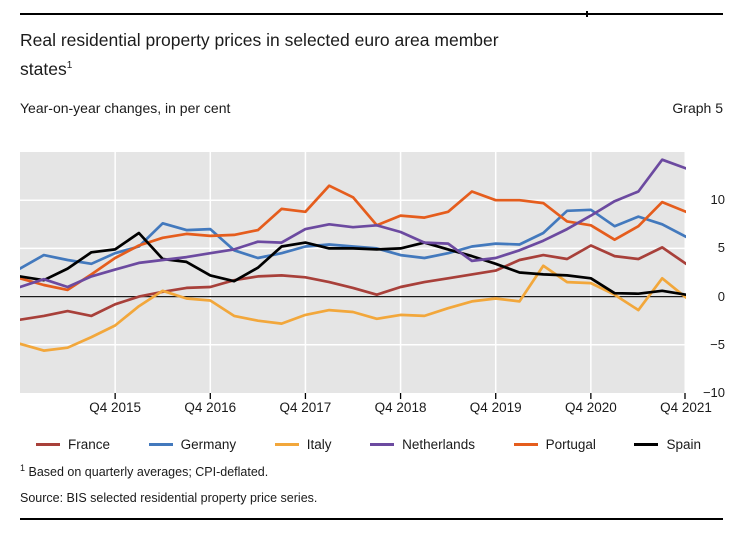 The width and height of the screenshot is (737, 535). I want to click on legend-swatch-netherlands, so click(382, 444).